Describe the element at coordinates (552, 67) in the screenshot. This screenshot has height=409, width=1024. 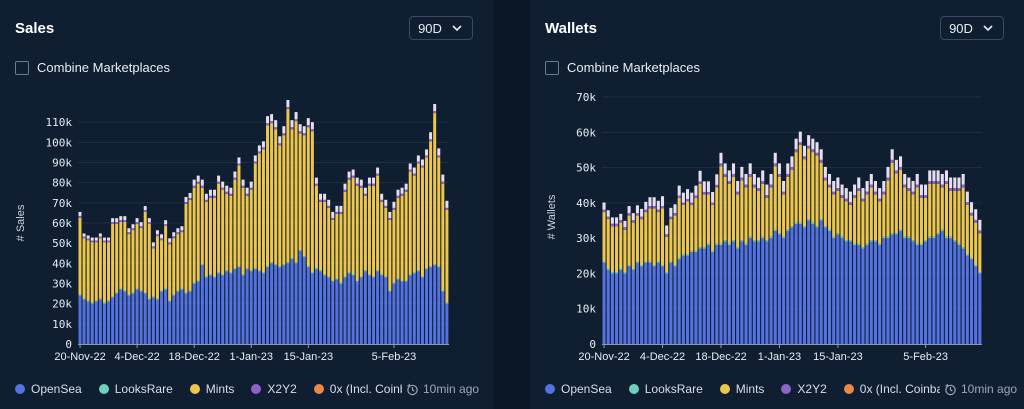
I see `checkbox` at that location.